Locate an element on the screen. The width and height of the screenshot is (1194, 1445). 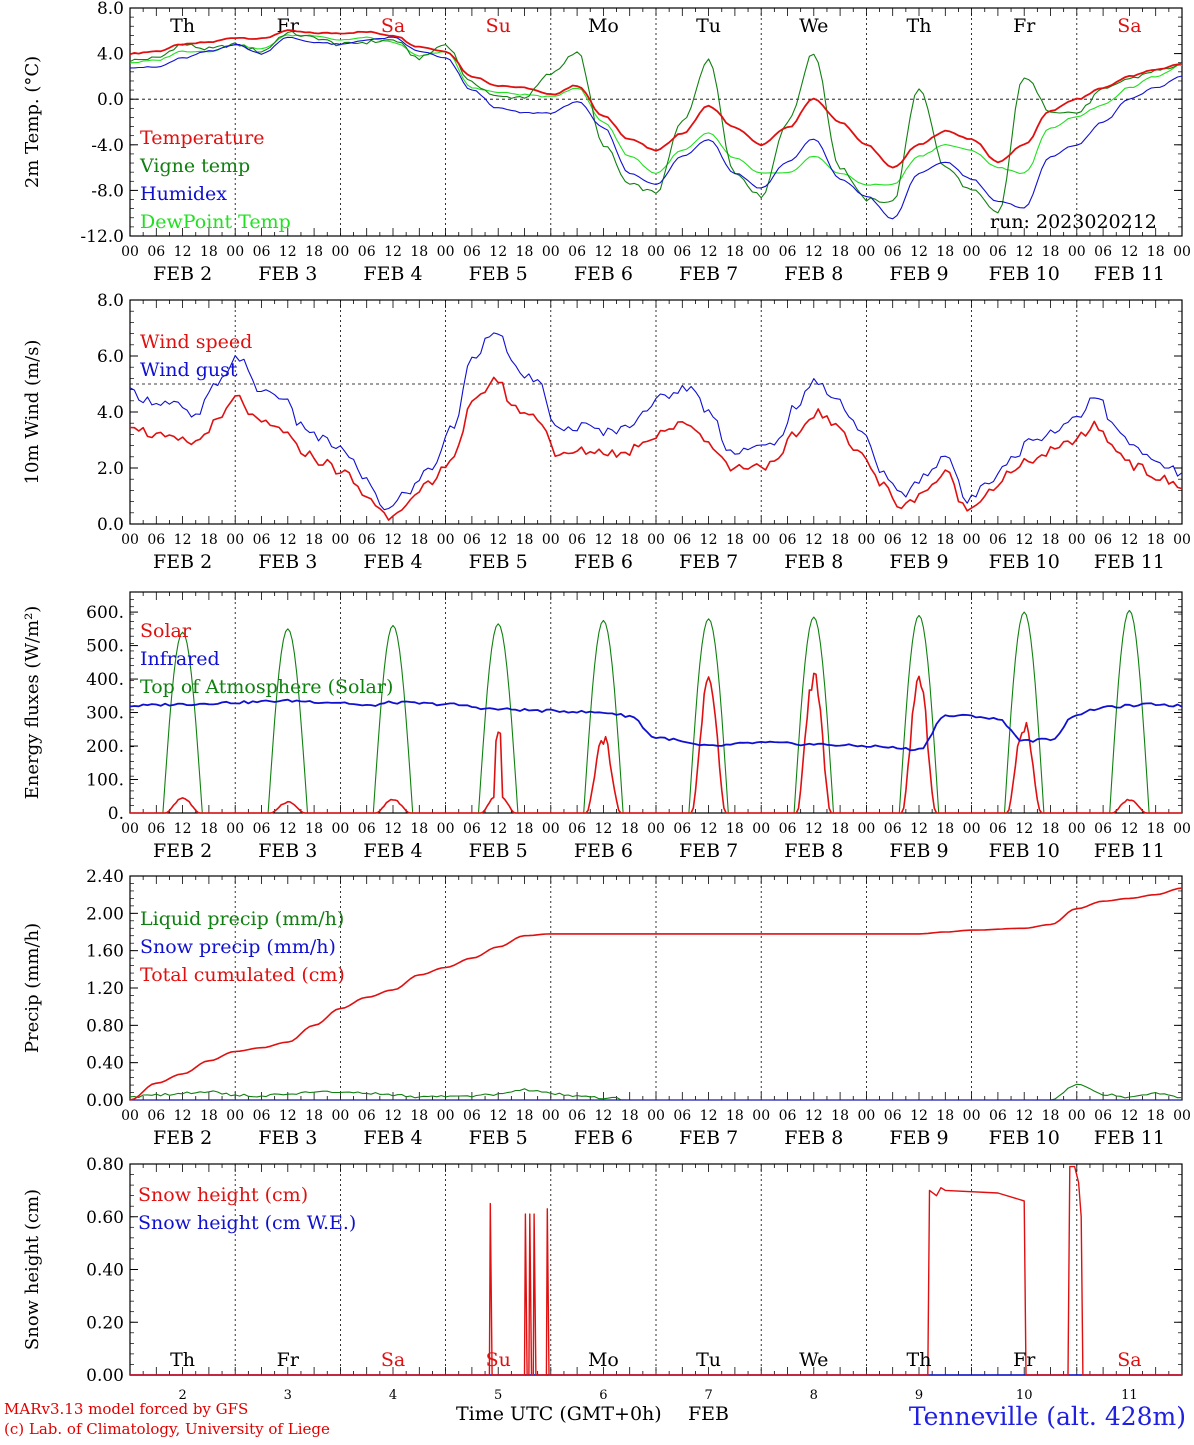
legend-entry: Top of Atmosphere (Solar) is located at coordinates (266, 687).